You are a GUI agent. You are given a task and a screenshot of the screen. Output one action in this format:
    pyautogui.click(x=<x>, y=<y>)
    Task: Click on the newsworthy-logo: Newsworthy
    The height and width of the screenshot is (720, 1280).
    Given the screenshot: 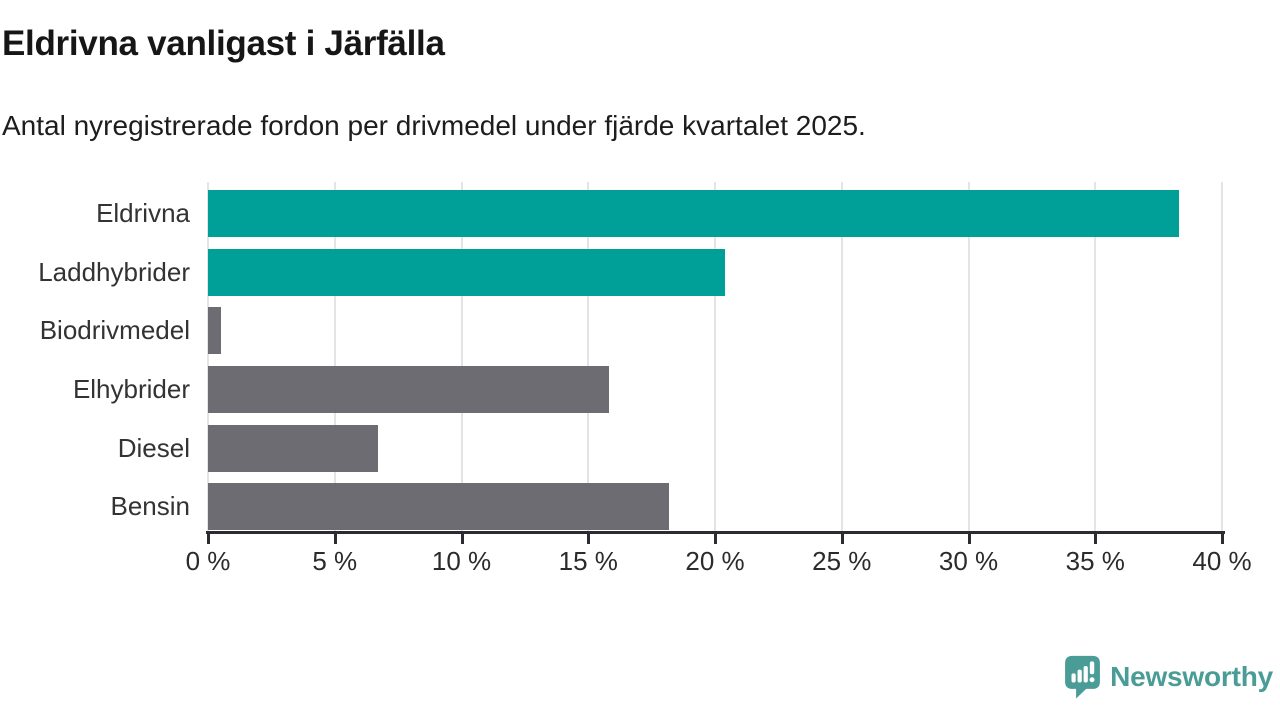 What is the action you would take?
    pyautogui.click(x=1168, y=677)
    